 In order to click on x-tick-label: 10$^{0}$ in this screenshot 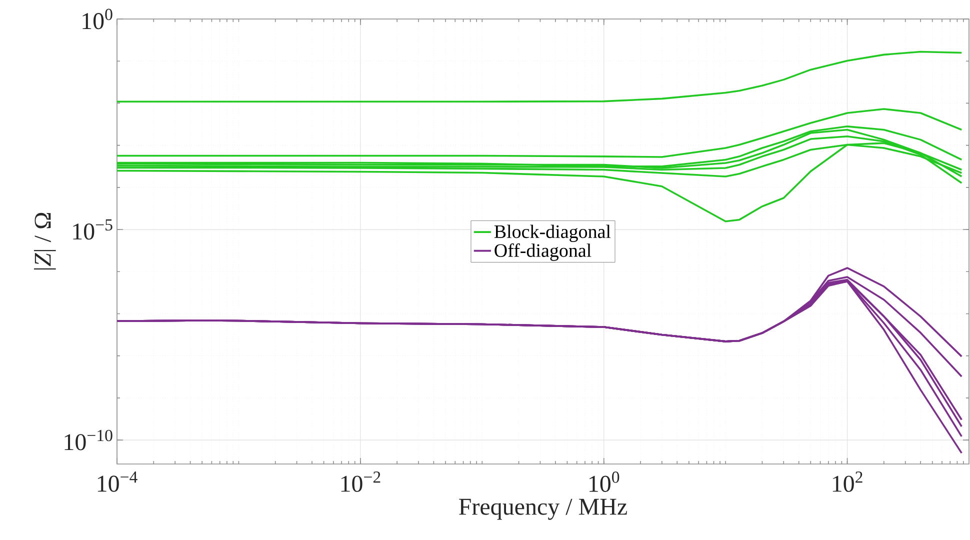, I will do `click(605, 482)`.